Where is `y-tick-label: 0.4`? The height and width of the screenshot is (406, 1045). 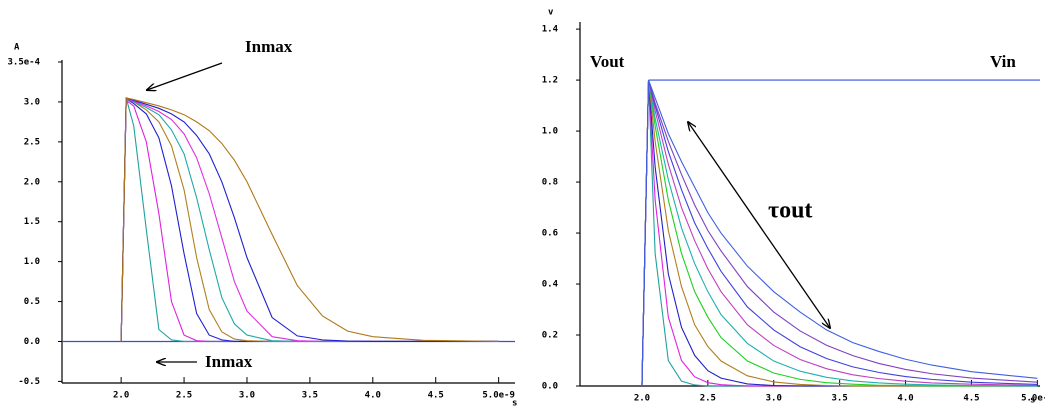 y-tick-label: 0.4 is located at coordinates (550, 285).